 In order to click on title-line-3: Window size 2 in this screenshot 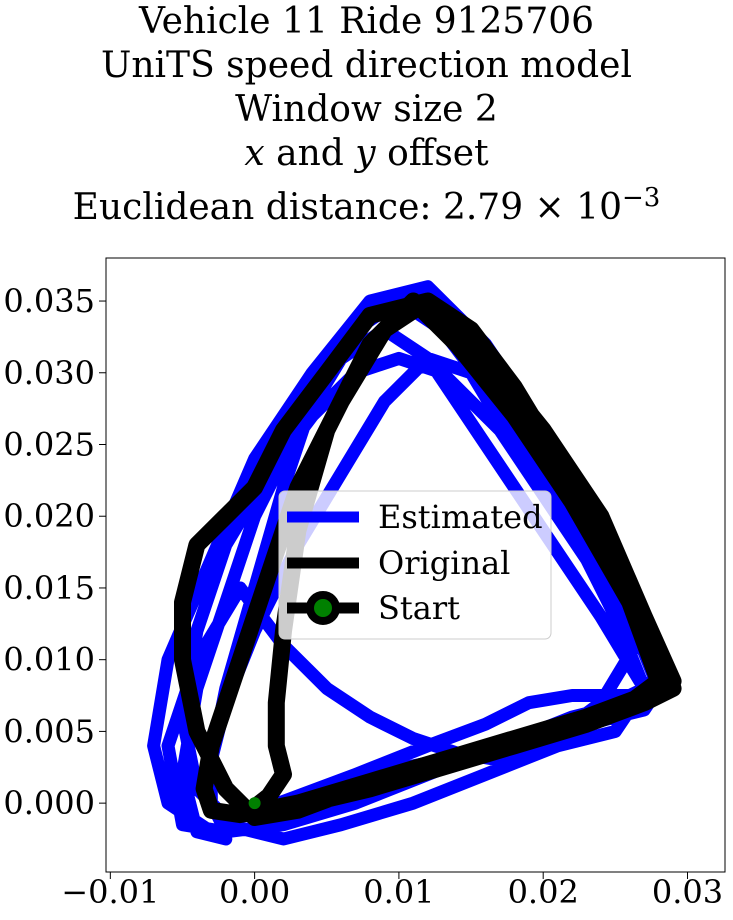, I will do `click(366, 109)`.